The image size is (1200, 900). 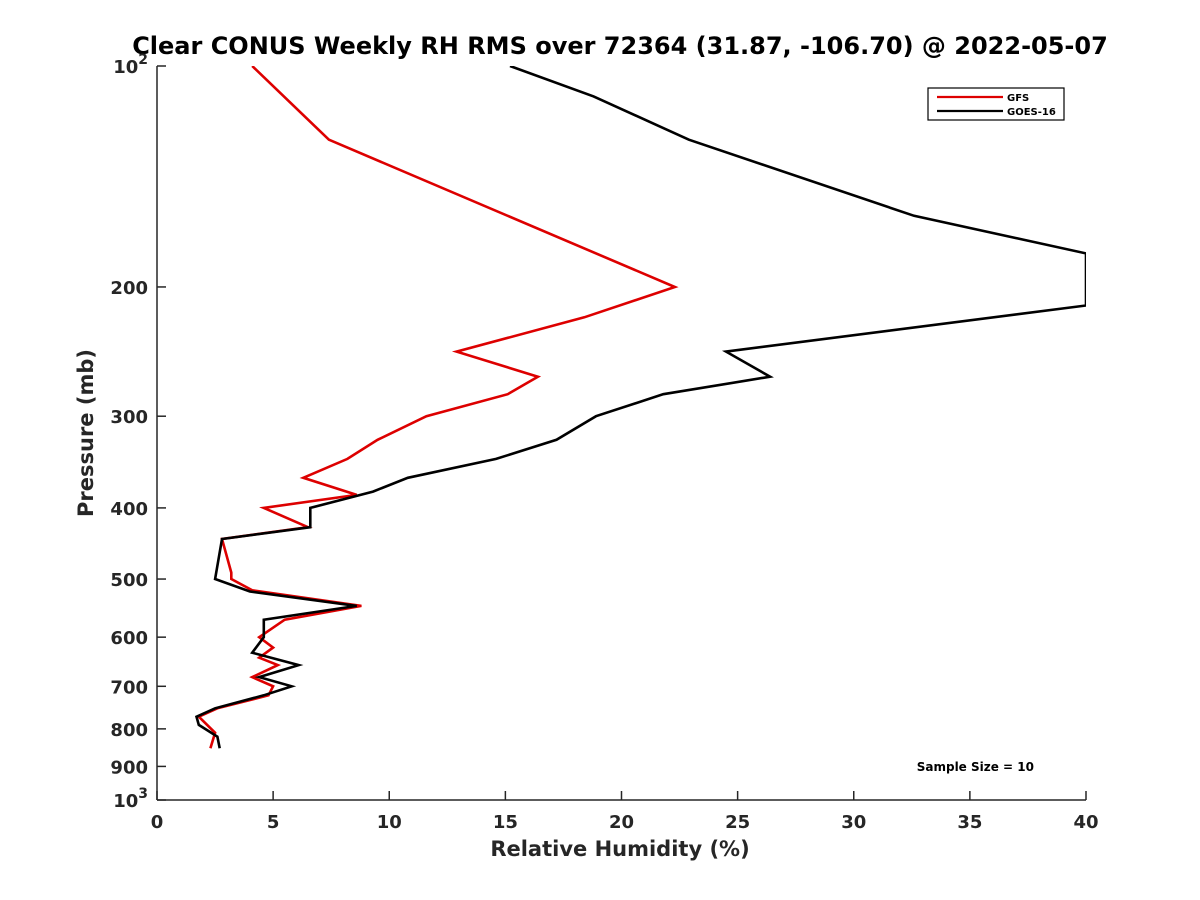 What do you see at coordinates (129, 767) in the screenshot?
I see `y-tick-label: 900` at bounding box center [129, 767].